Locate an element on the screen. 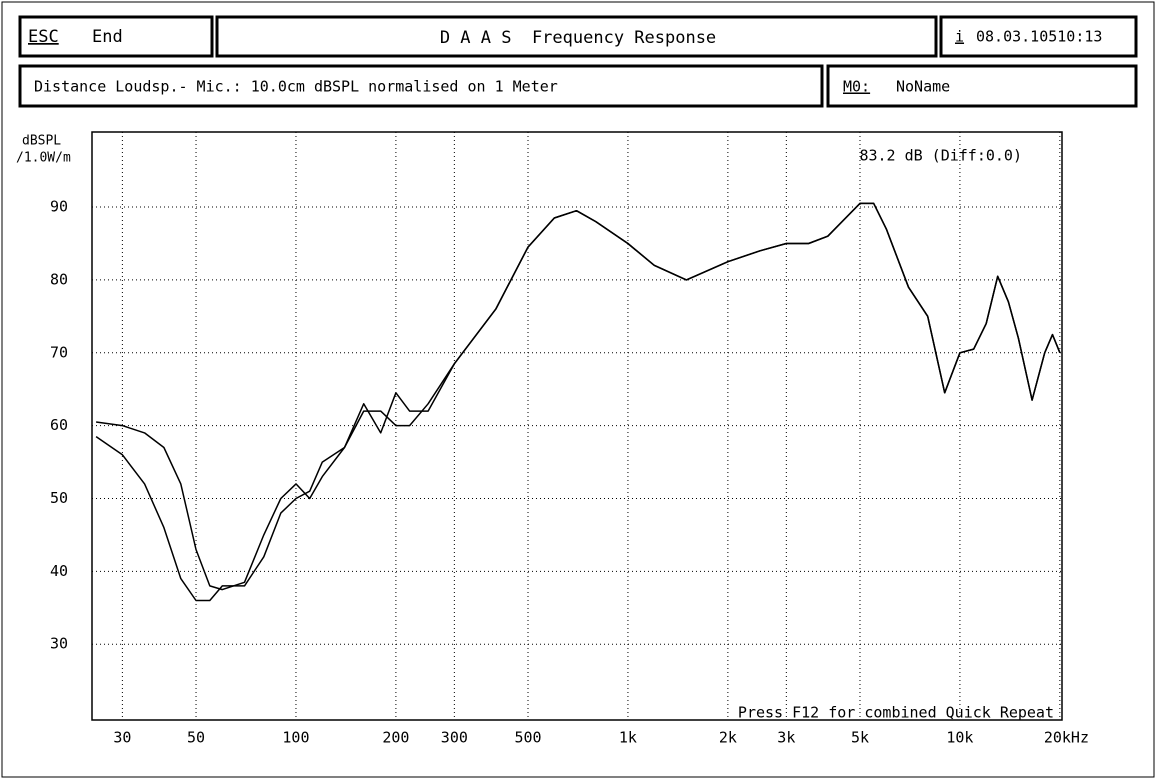 The height and width of the screenshot is (780, 1157). x-tick-label: 3k is located at coordinates (786, 738).